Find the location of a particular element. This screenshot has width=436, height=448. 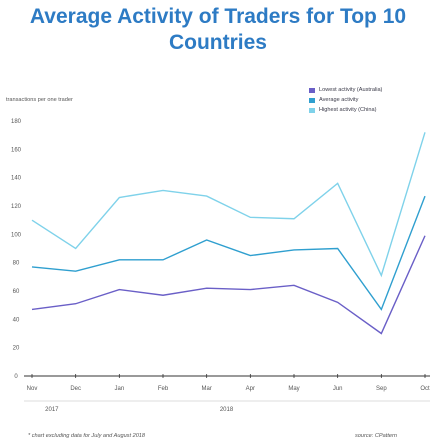

y-tick-label: 20 is located at coordinates (16, 349).